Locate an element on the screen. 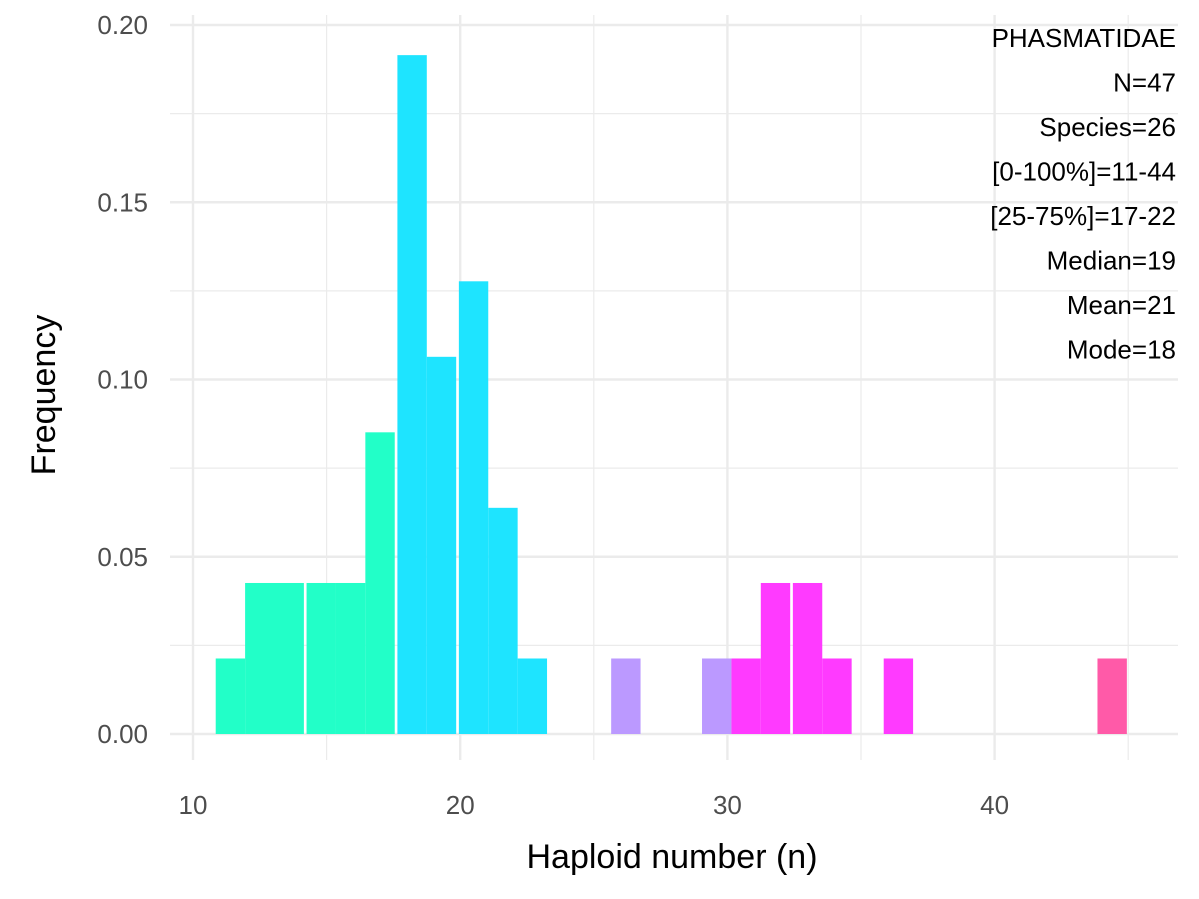  y-axis-title: Frequency is located at coordinates (44, 395).